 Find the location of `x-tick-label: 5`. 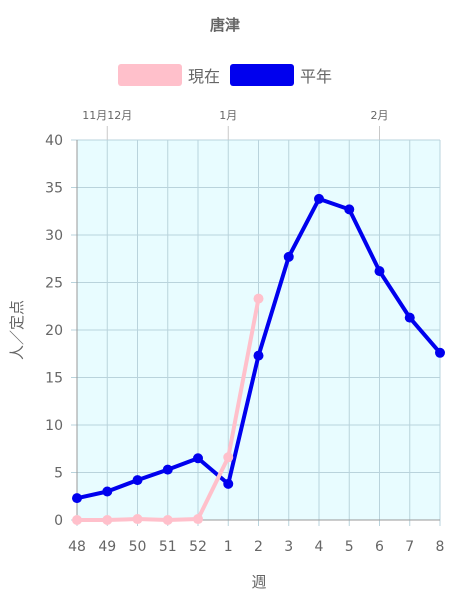

x-tick-label: 5 is located at coordinates (349, 547).